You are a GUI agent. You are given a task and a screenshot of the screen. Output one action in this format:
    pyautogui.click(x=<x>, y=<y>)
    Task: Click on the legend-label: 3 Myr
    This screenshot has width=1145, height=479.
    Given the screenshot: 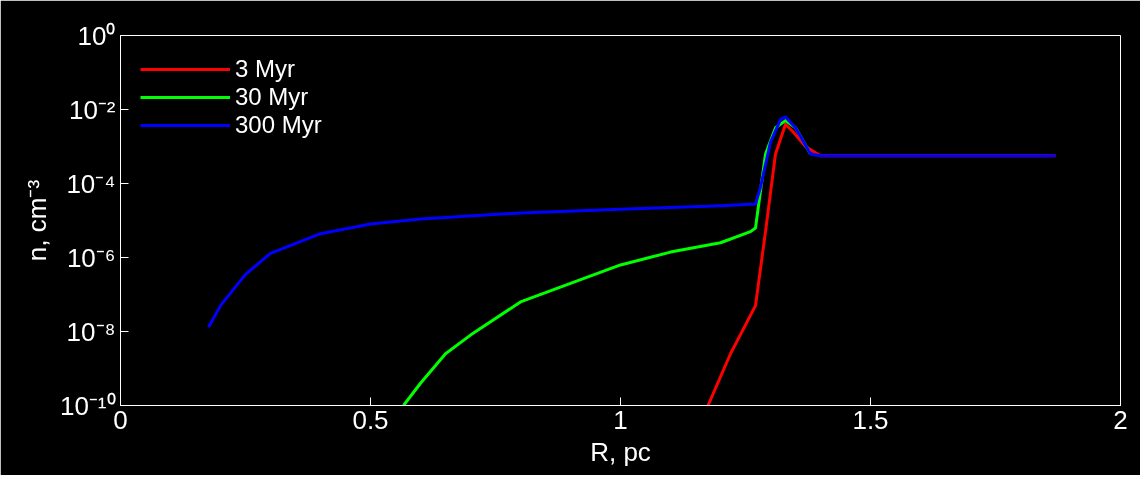 What is the action you would take?
    pyautogui.click(x=265, y=69)
    